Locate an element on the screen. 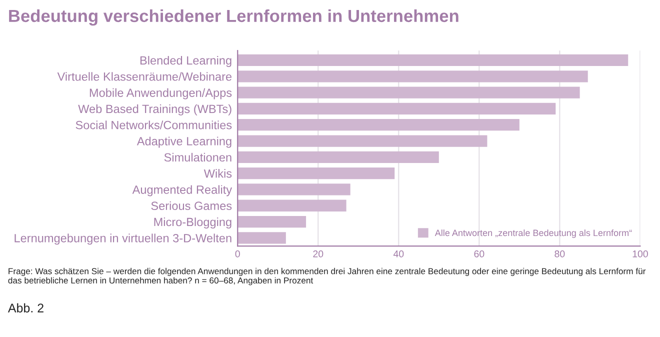 The height and width of the screenshot is (337, 660). y-tick-label: Augmented Reality is located at coordinates (182, 190).